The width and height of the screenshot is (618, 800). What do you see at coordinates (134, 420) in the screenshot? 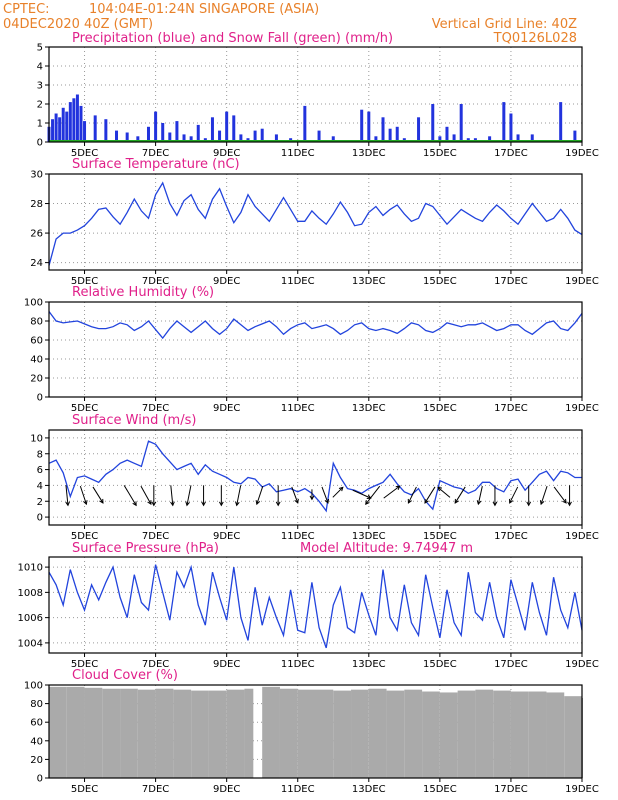
I see `wind-title: Surface Wind (m/s)` at bounding box center [134, 420].